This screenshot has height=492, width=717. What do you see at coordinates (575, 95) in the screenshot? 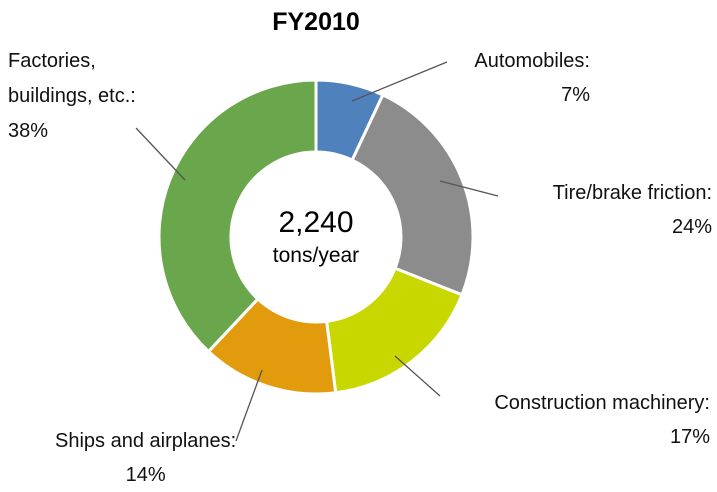
I see `value-label: 7%` at bounding box center [575, 95].